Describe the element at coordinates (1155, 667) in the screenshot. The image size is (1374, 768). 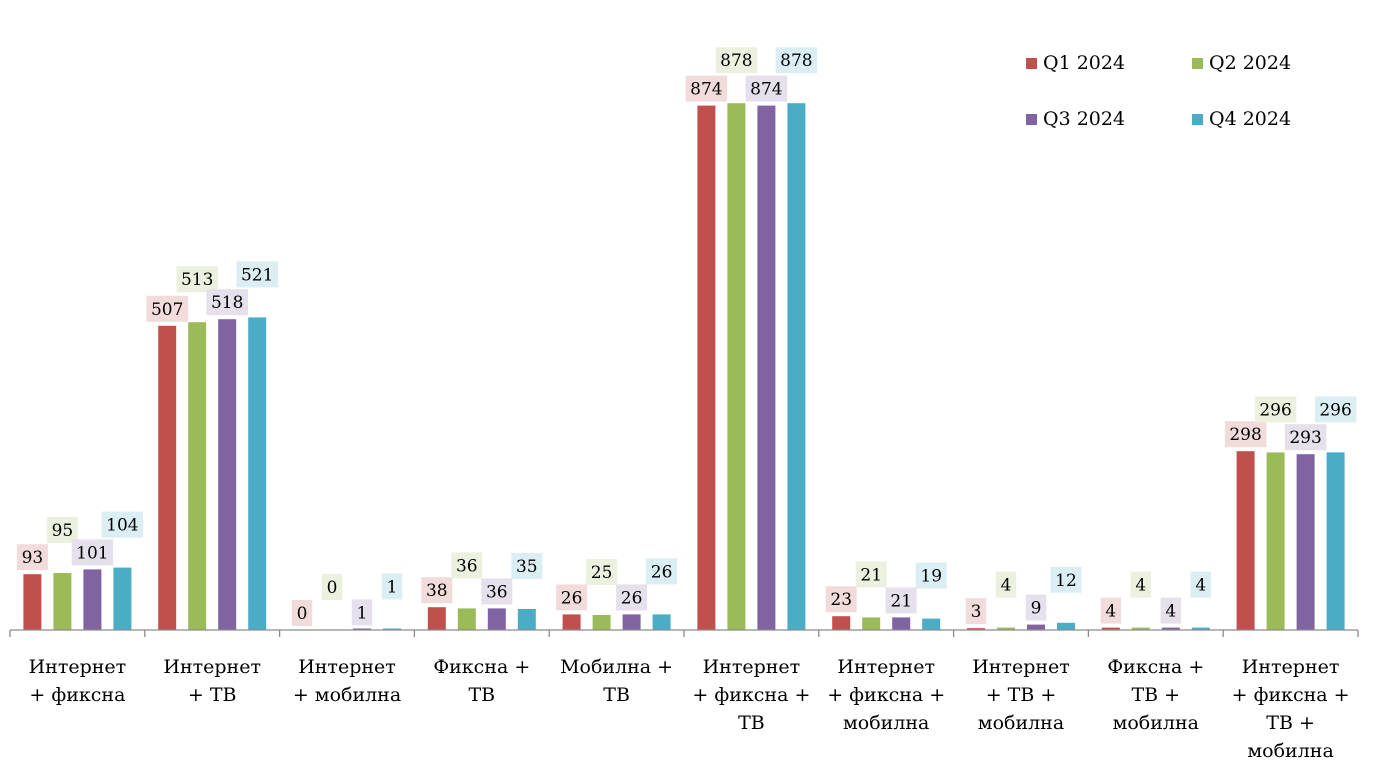
I see `x-tick-label-line: Фиксна +` at that location.